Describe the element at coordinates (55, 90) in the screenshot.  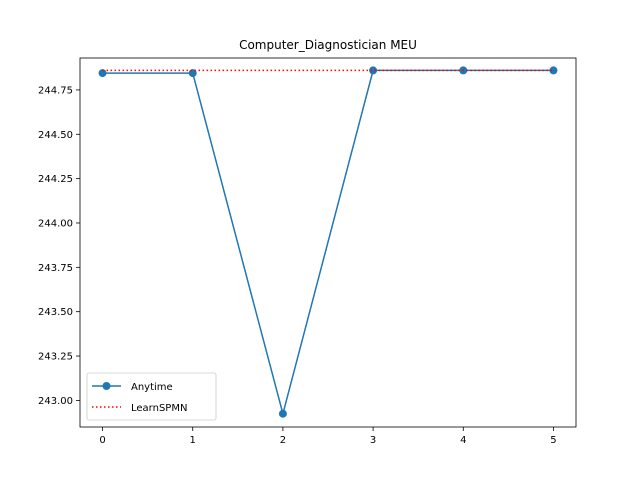
I see `y-tick-label: 244.75` at that location.